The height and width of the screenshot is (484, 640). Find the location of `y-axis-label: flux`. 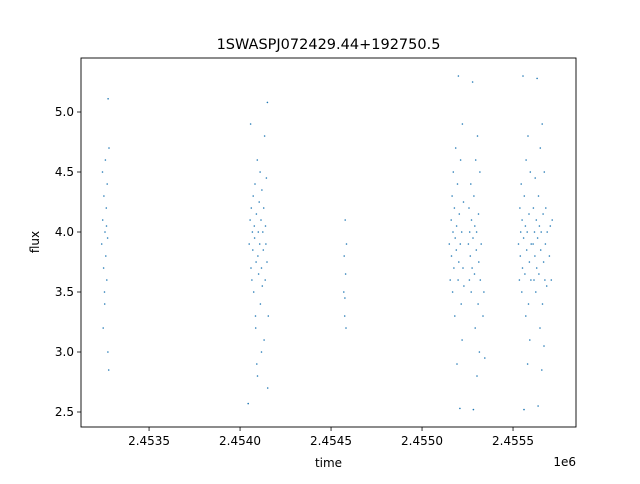

y-axis-label: flux is located at coordinates (35, 242).